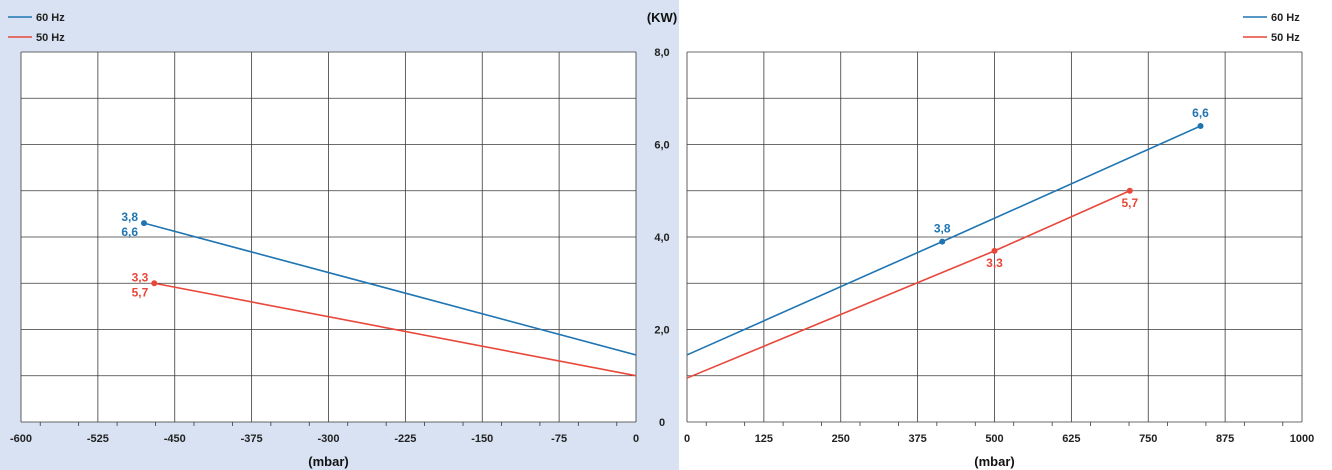 The width and height of the screenshot is (1332, 470). Describe the element at coordinates (764, 439) in the screenshot. I see `x-tick-label: 125` at that location.